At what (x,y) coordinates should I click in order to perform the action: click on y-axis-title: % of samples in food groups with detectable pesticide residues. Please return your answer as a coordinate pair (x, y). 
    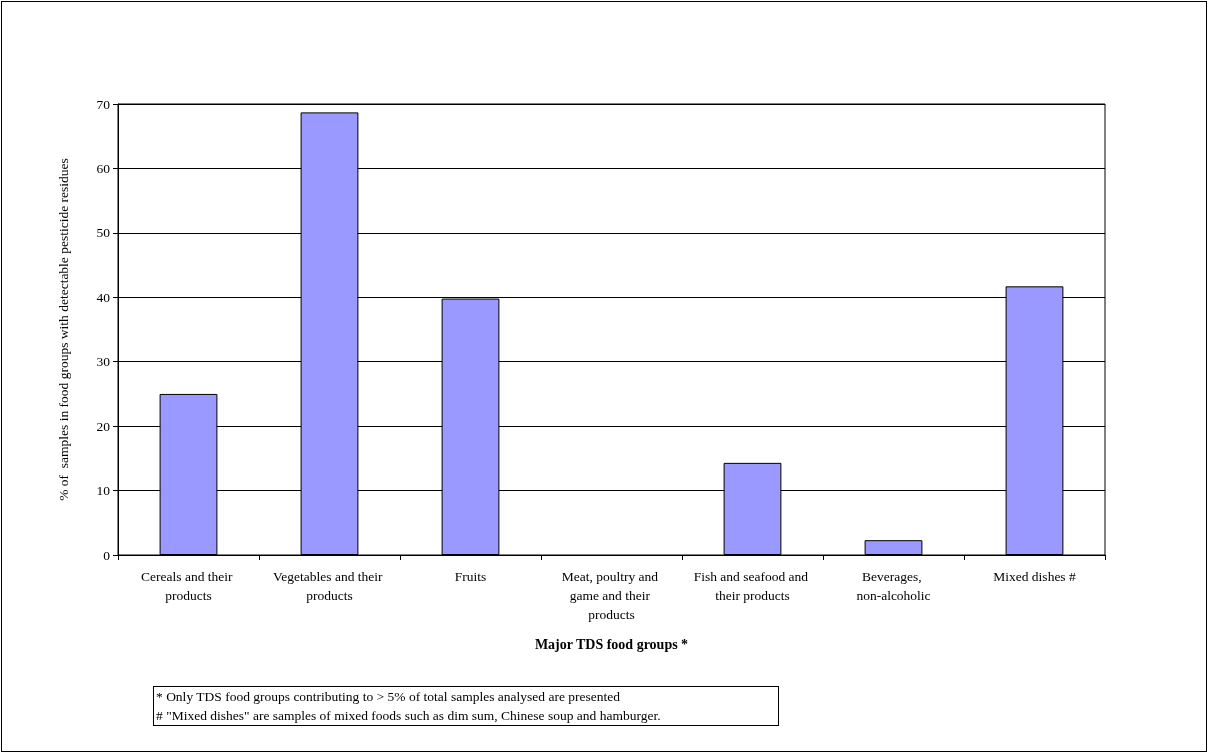
    Looking at the image, I should click on (63, 329).